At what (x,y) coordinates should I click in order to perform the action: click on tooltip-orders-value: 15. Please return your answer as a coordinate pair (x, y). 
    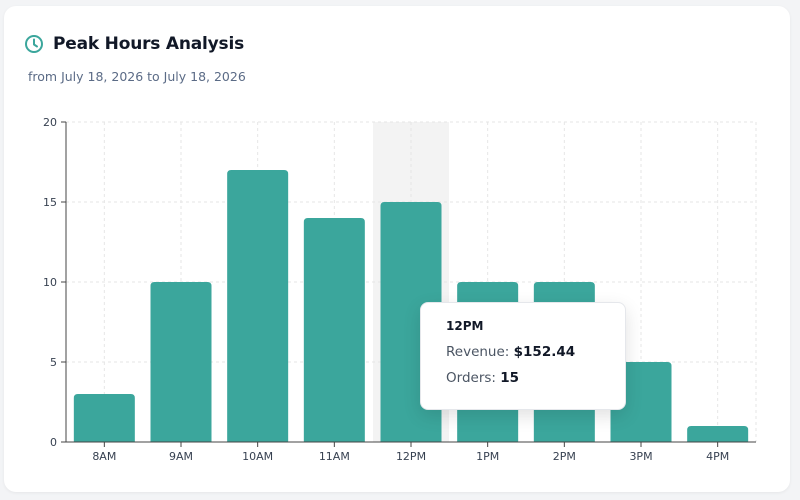
    Looking at the image, I should click on (510, 378).